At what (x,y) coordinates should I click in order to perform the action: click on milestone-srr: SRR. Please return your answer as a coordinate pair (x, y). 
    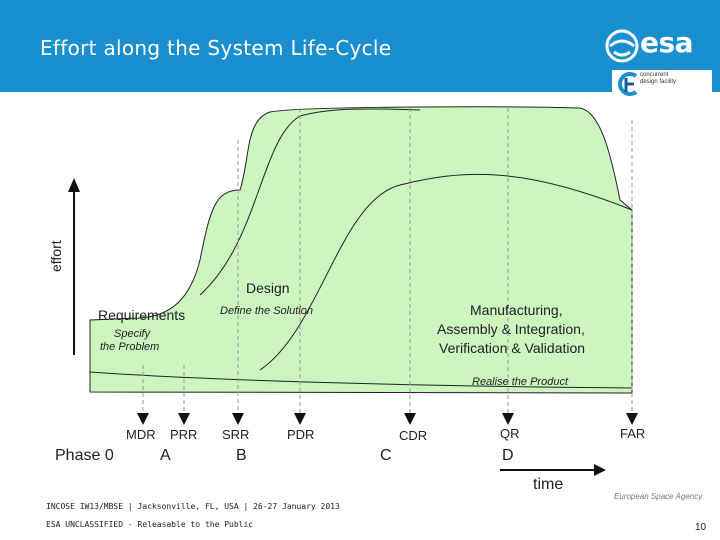
    Looking at the image, I should click on (236, 434).